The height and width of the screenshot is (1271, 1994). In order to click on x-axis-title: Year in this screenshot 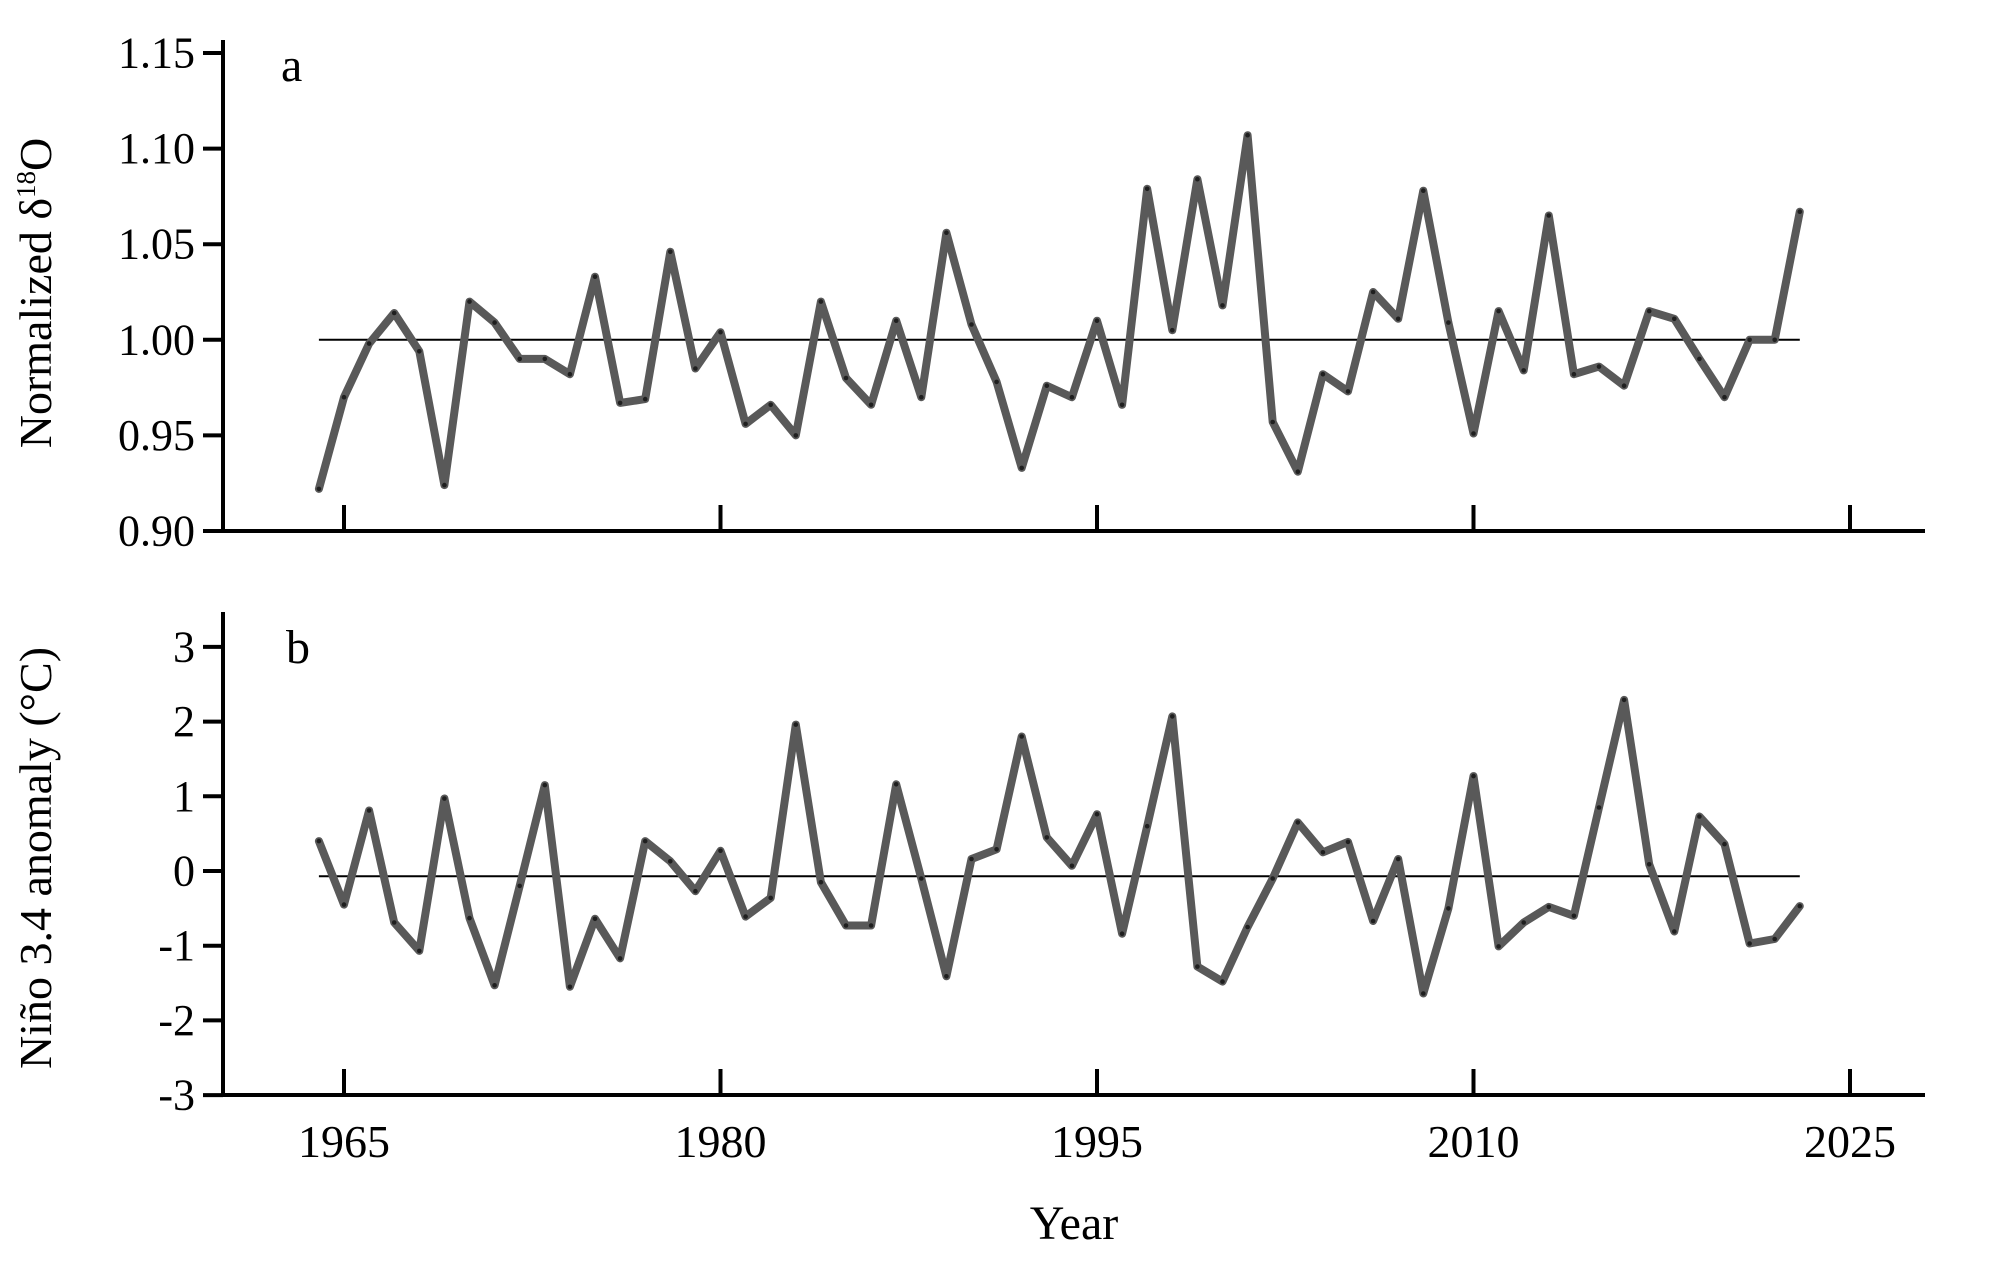, I will do `click(1074, 1223)`.